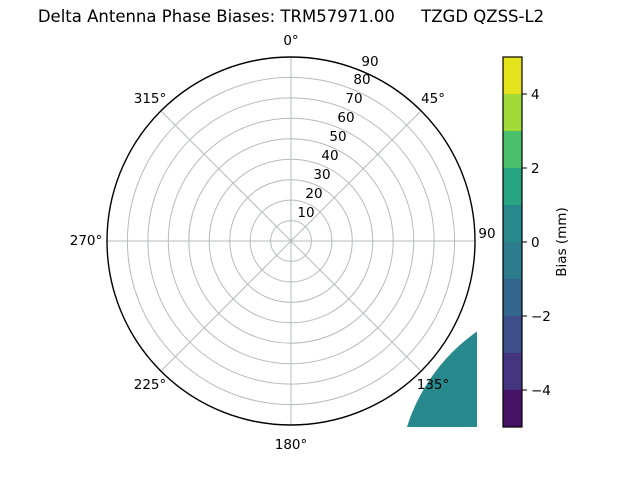 The image size is (640, 480). I want to click on theta-label-225: 225°, so click(150, 385).